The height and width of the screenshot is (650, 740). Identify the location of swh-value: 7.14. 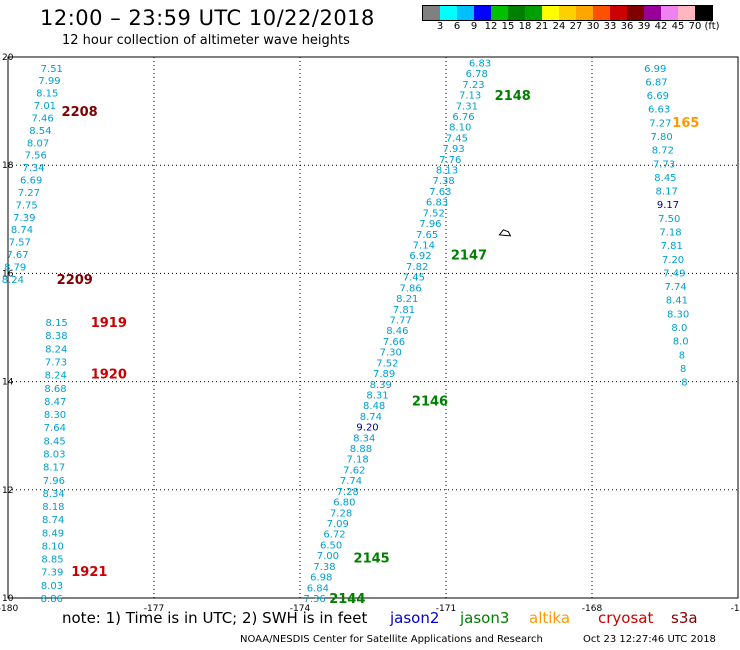
(424, 246).